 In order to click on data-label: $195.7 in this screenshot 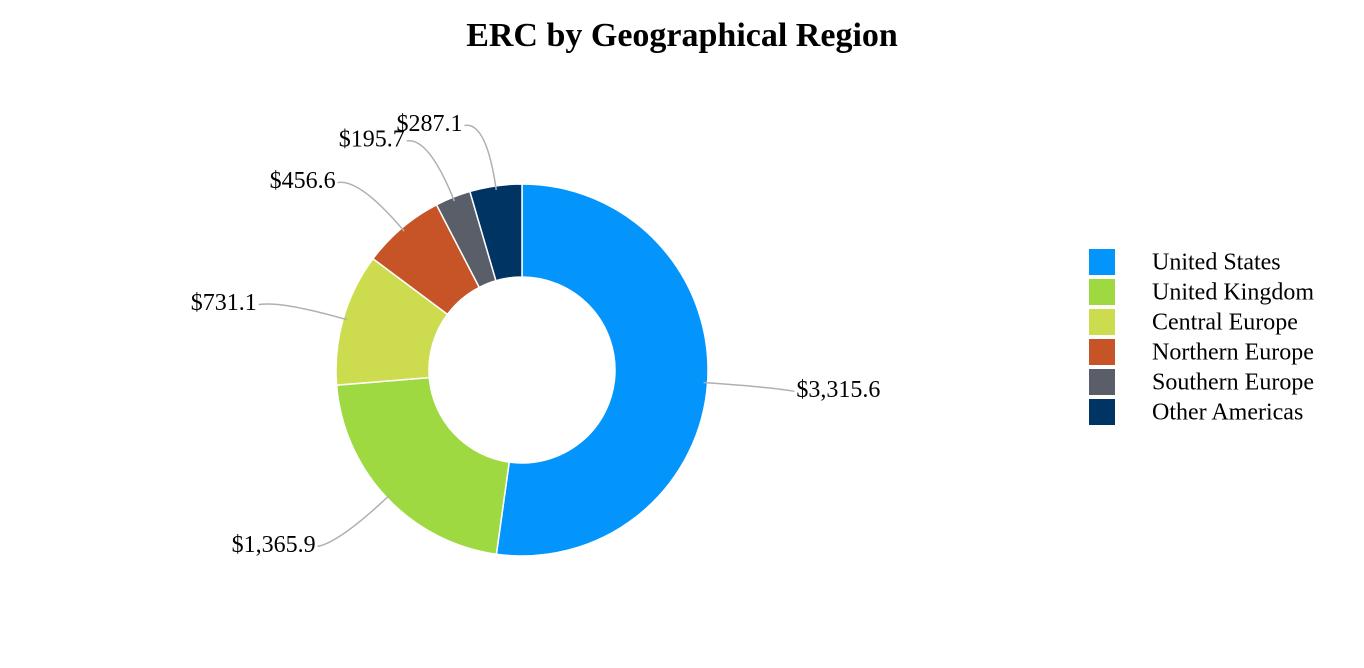, I will do `click(372, 139)`.